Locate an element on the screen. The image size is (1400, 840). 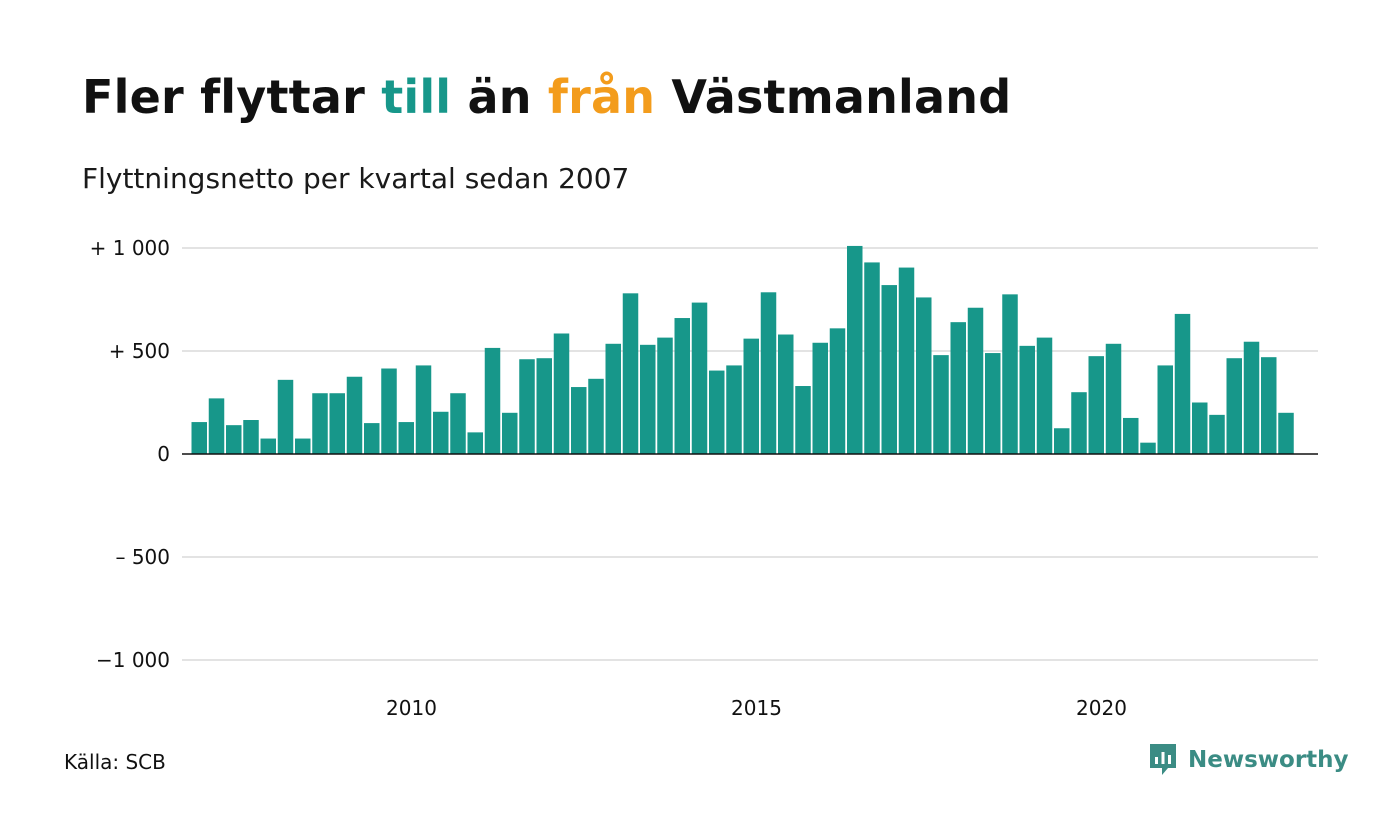
y-tick-label: – 500 is located at coordinates (142, 557).